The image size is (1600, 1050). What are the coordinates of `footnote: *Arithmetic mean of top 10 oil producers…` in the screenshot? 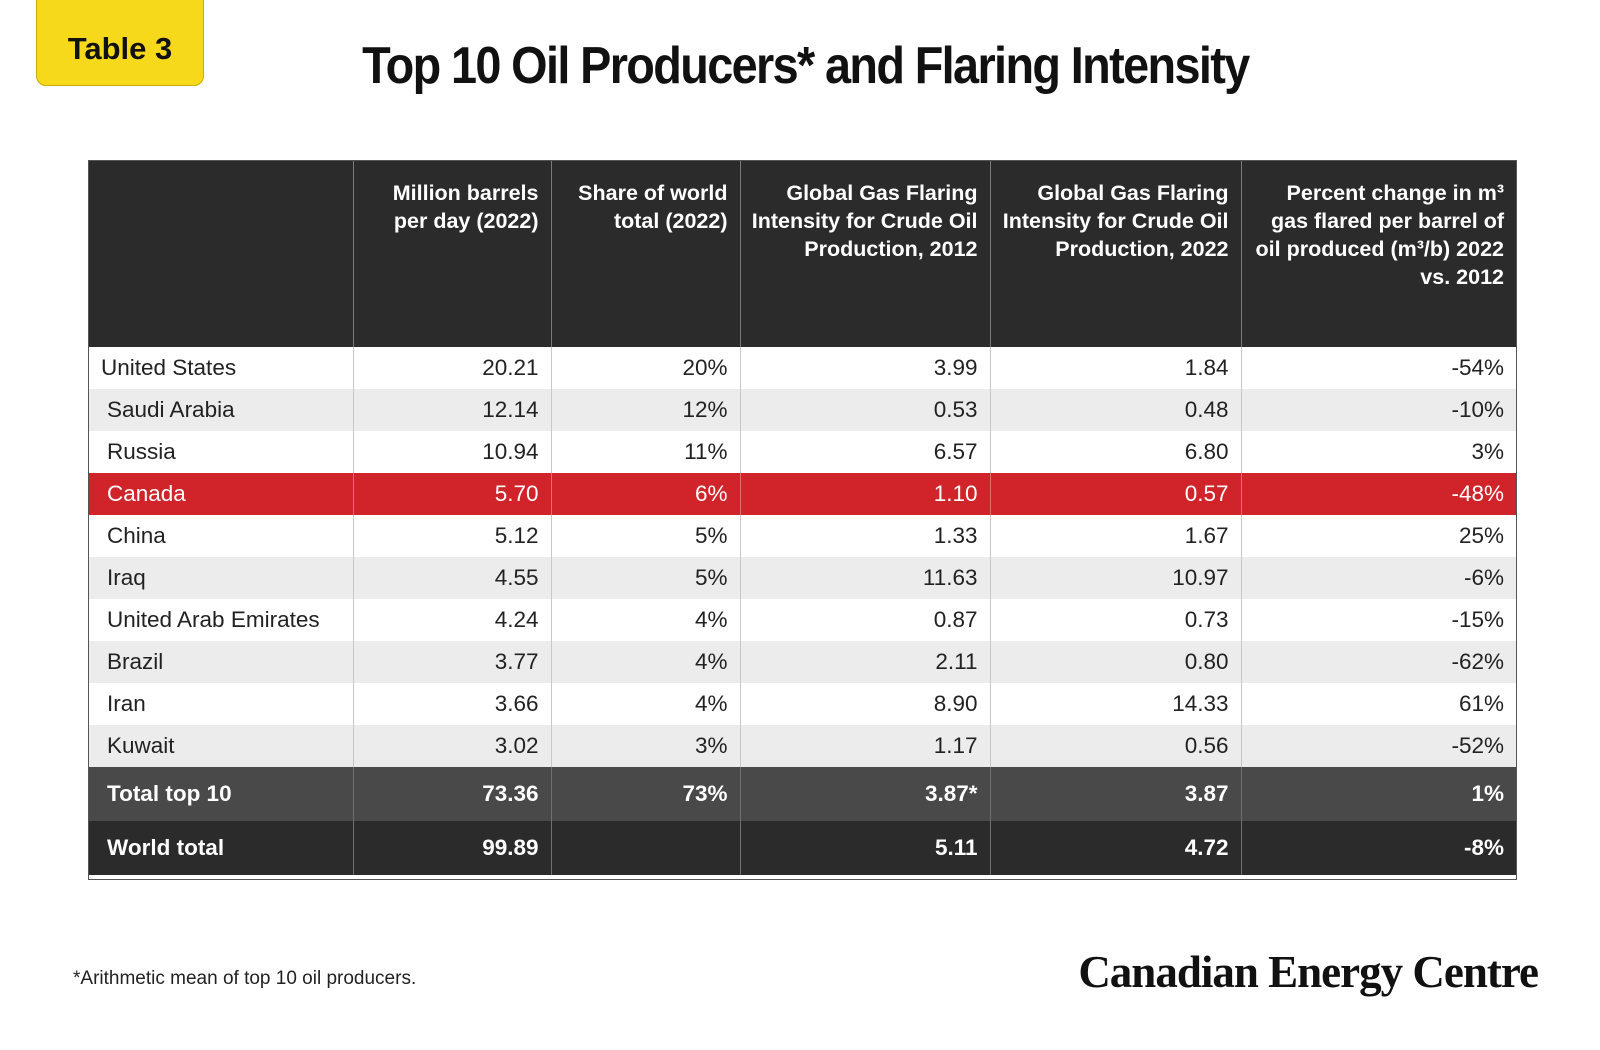 It's located at (245, 978).